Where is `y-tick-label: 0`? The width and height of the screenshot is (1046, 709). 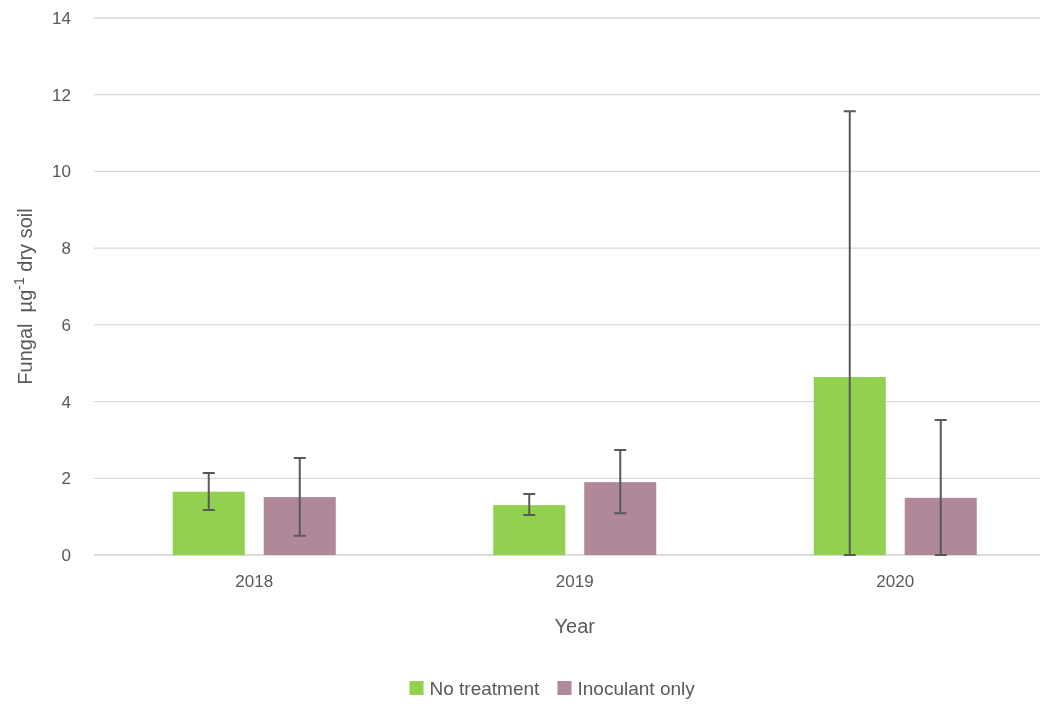 y-tick-label: 0 is located at coordinates (66, 555).